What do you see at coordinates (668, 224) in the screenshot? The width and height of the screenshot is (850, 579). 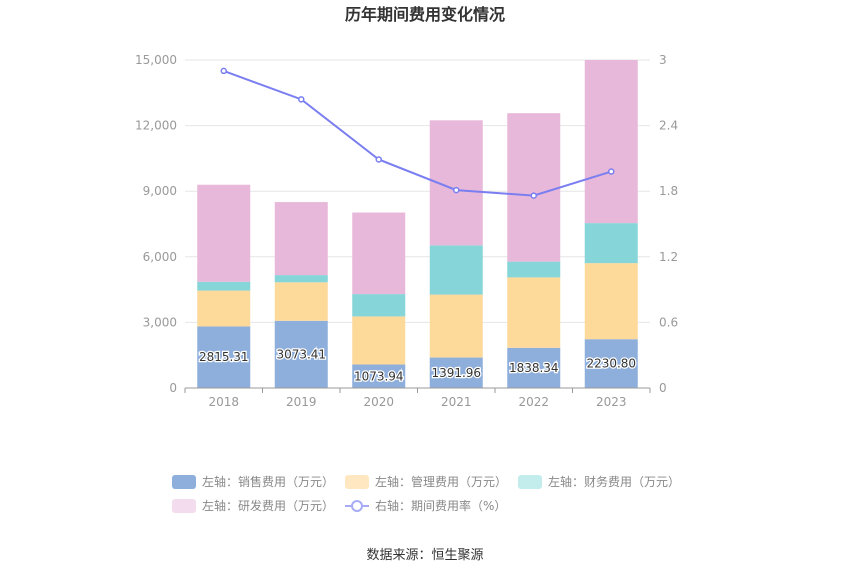 I see `right-axis-ticks: 0 0.6 1.2 1.8 2.4 3` at bounding box center [668, 224].